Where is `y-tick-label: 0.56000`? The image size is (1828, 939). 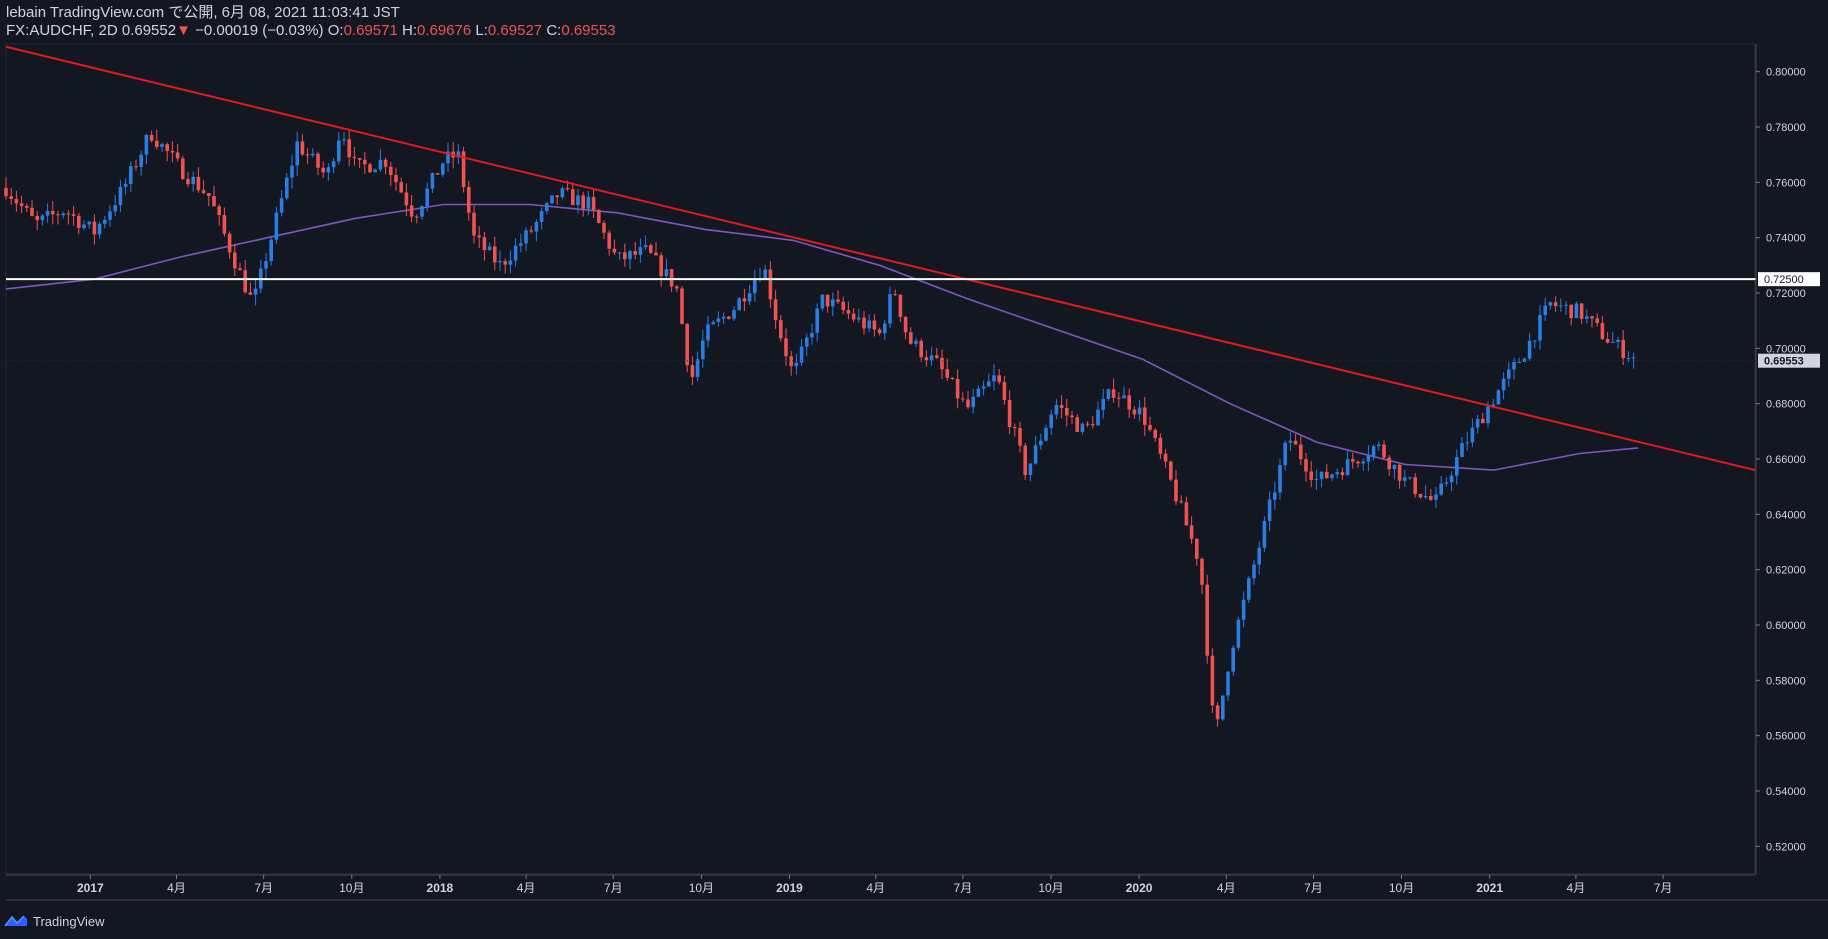 y-tick-label: 0.56000 is located at coordinates (1786, 737).